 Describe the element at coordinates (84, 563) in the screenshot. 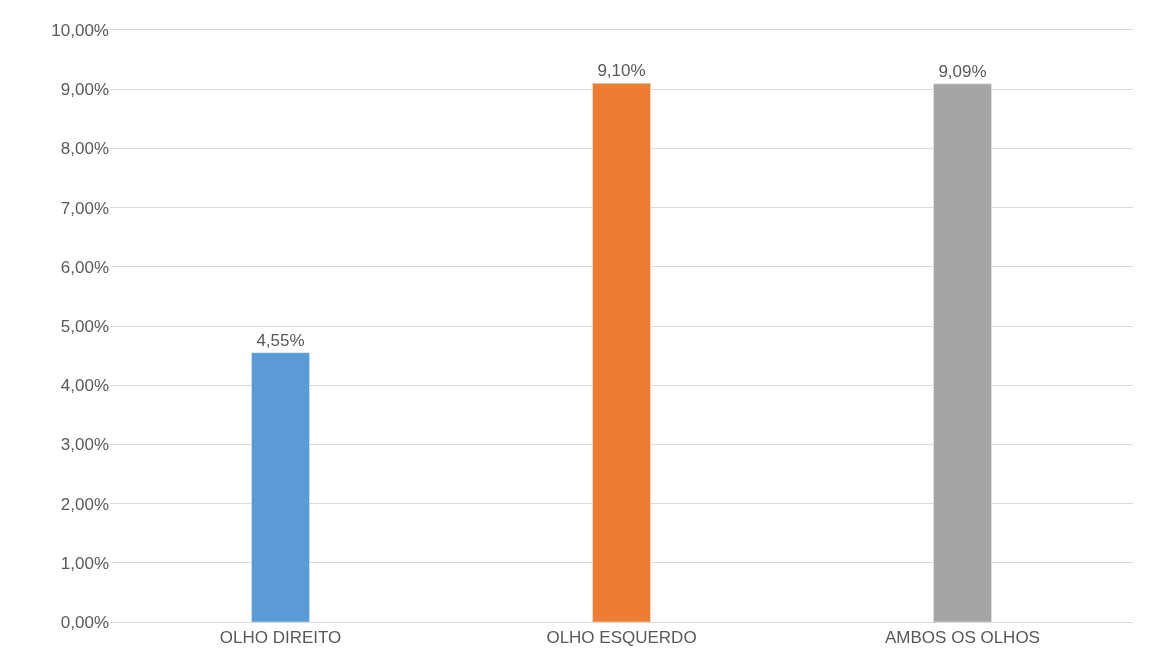

I see `y-tick-label: 1,00%` at that location.